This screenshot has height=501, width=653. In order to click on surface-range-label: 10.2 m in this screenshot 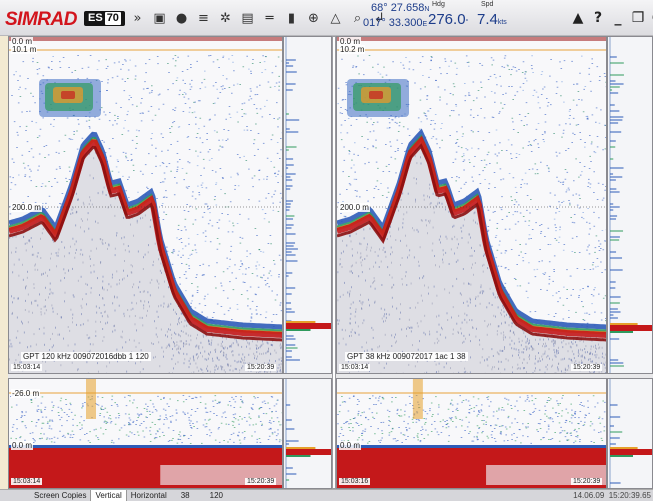, I will do `click(352, 49)`.